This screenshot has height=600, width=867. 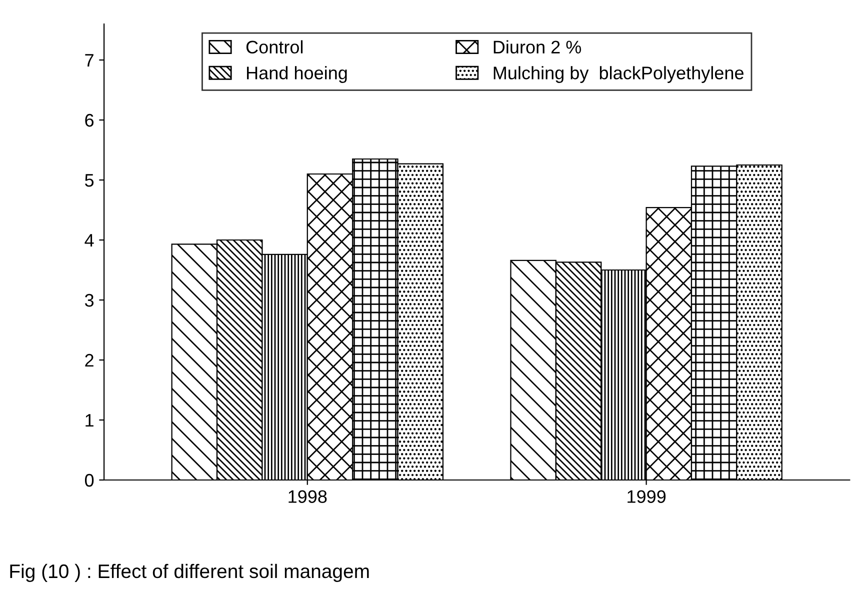 I want to click on legend-label: Hand hoeing, so click(x=297, y=74).